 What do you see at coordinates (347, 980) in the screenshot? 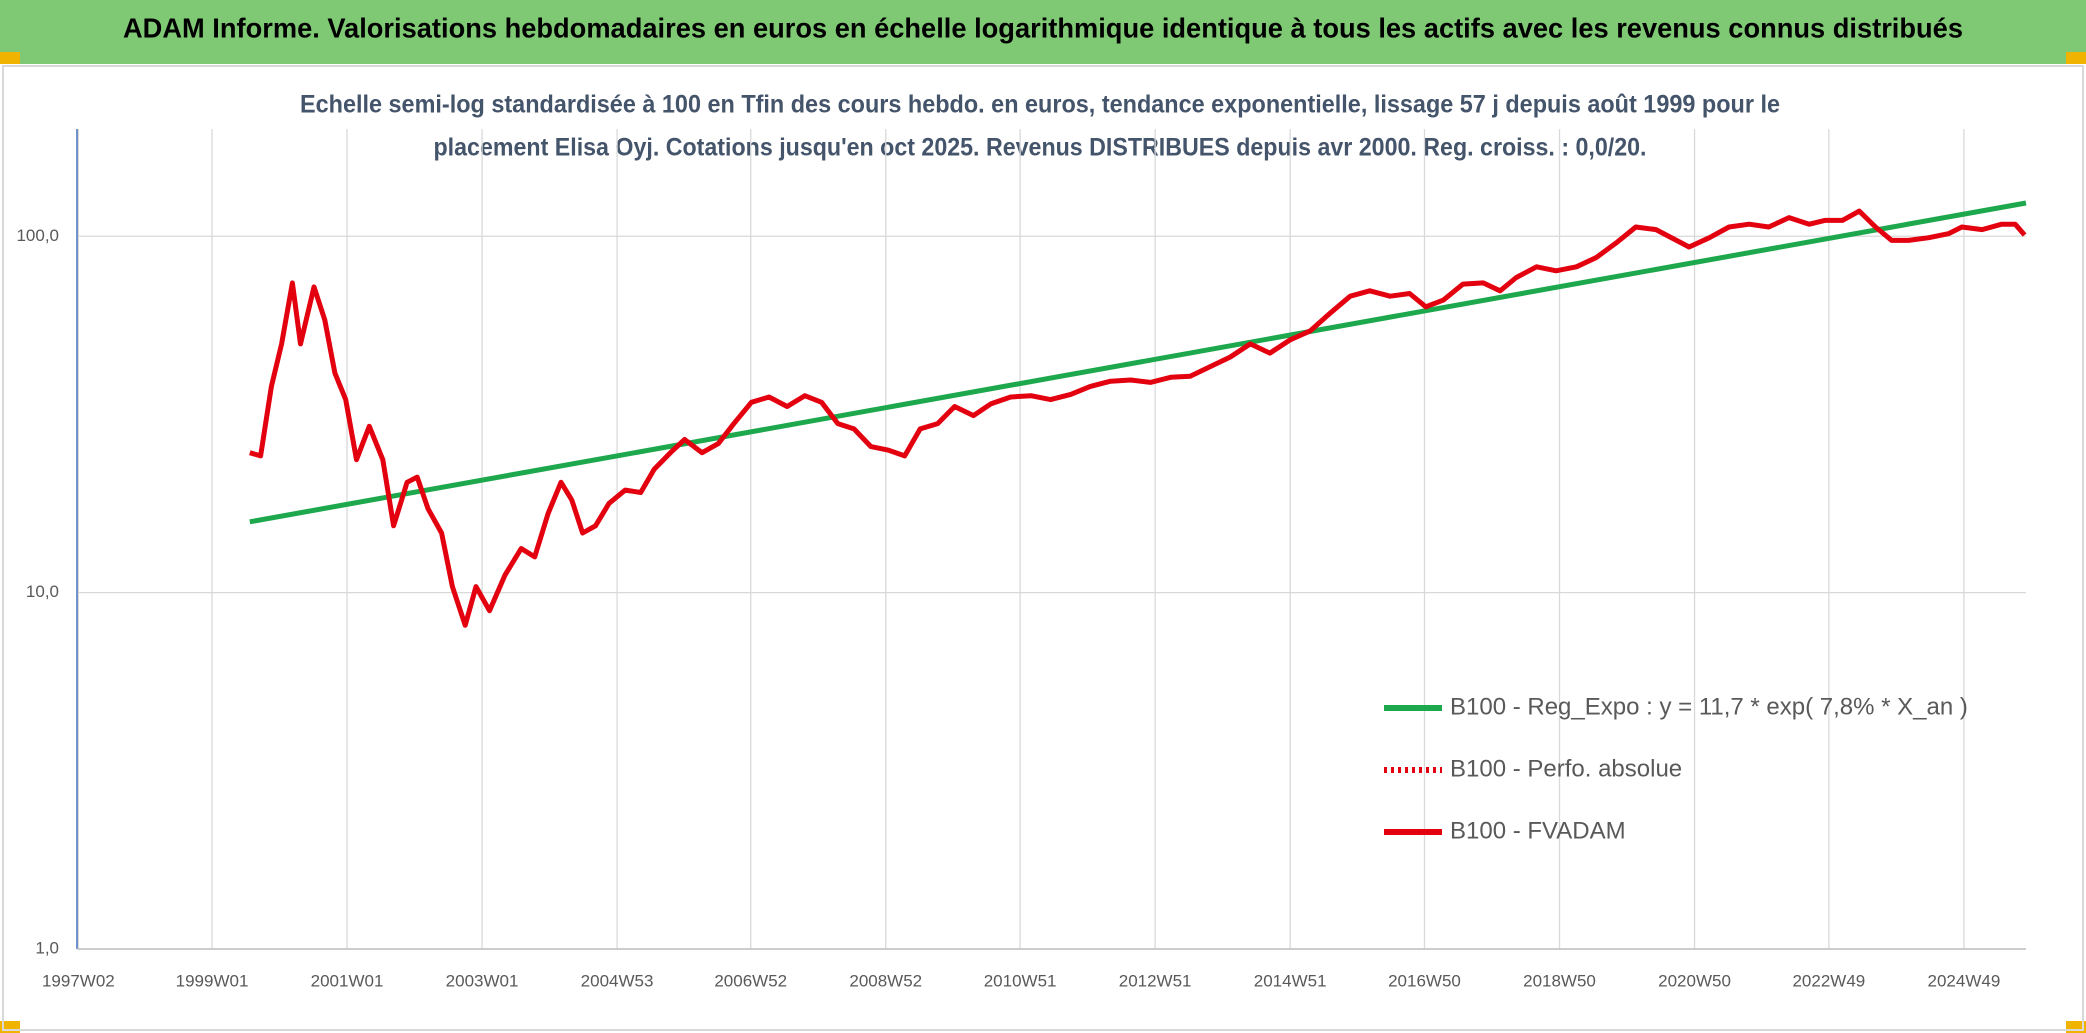
I see `x-tick-label: 2001W01` at bounding box center [347, 980].